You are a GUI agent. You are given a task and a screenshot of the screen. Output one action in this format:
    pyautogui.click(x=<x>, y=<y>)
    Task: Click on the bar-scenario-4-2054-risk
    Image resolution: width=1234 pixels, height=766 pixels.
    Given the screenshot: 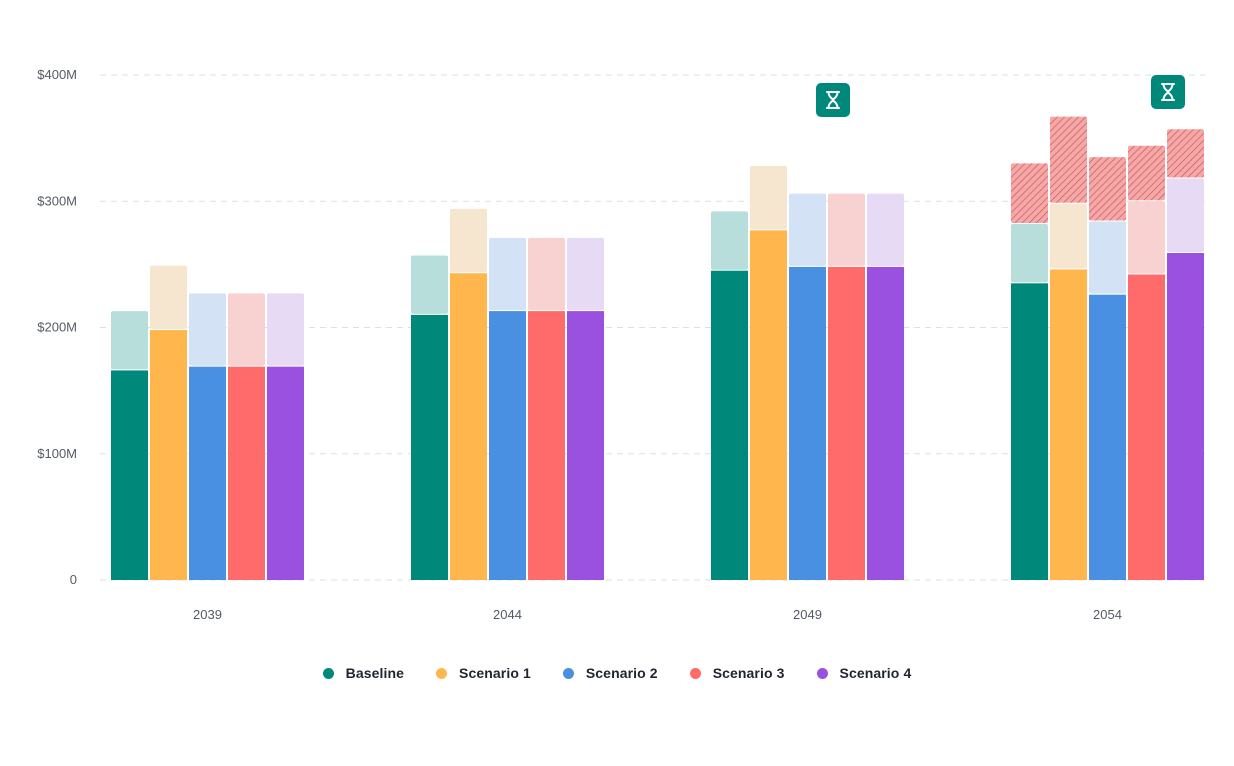 What is the action you would take?
    pyautogui.click(x=1185, y=153)
    